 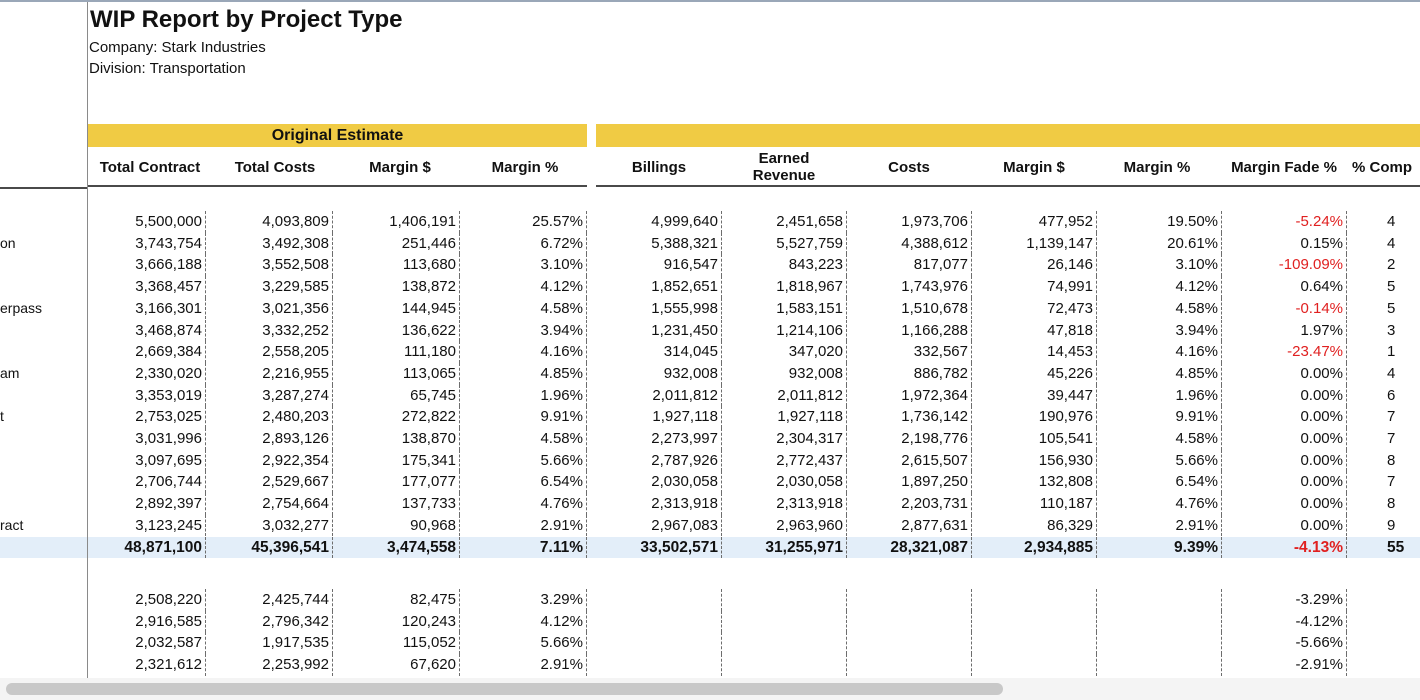 I want to click on table-row: 2,916,585 2,796,342 120,243 4.12% -4.12%, so click(x=754, y=621).